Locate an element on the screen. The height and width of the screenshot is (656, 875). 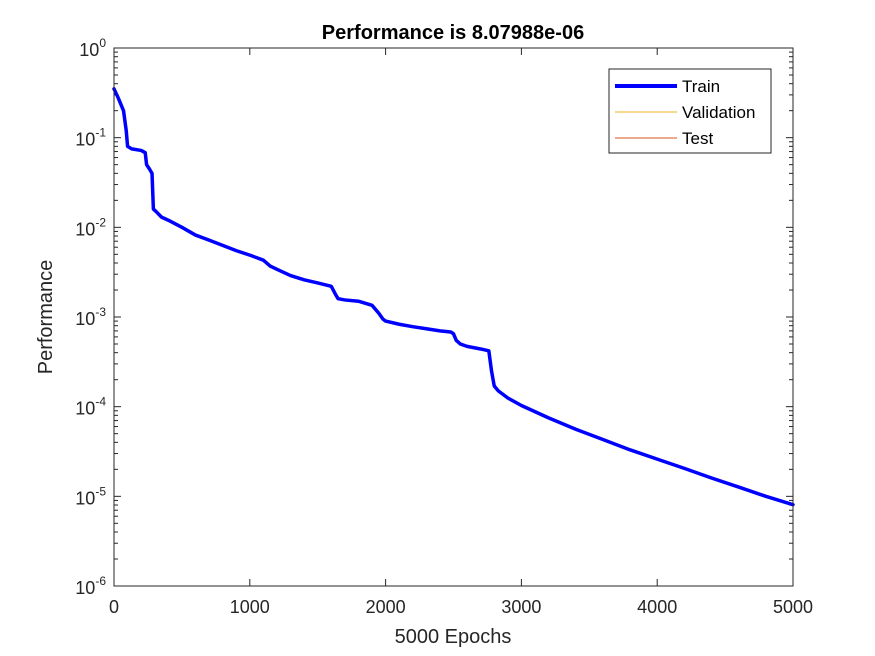
legend-validation-label: Validation is located at coordinates (718, 112).